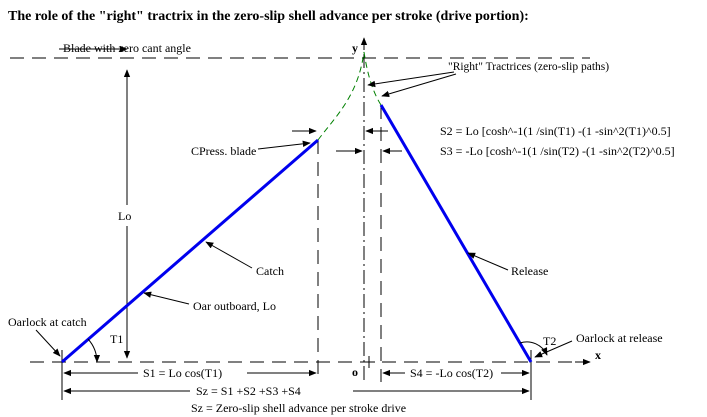 The height and width of the screenshot is (417, 707). Describe the element at coordinates (451, 373) in the screenshot. I see `s4-label: S4 = -Lo cos(T2)` at that location.